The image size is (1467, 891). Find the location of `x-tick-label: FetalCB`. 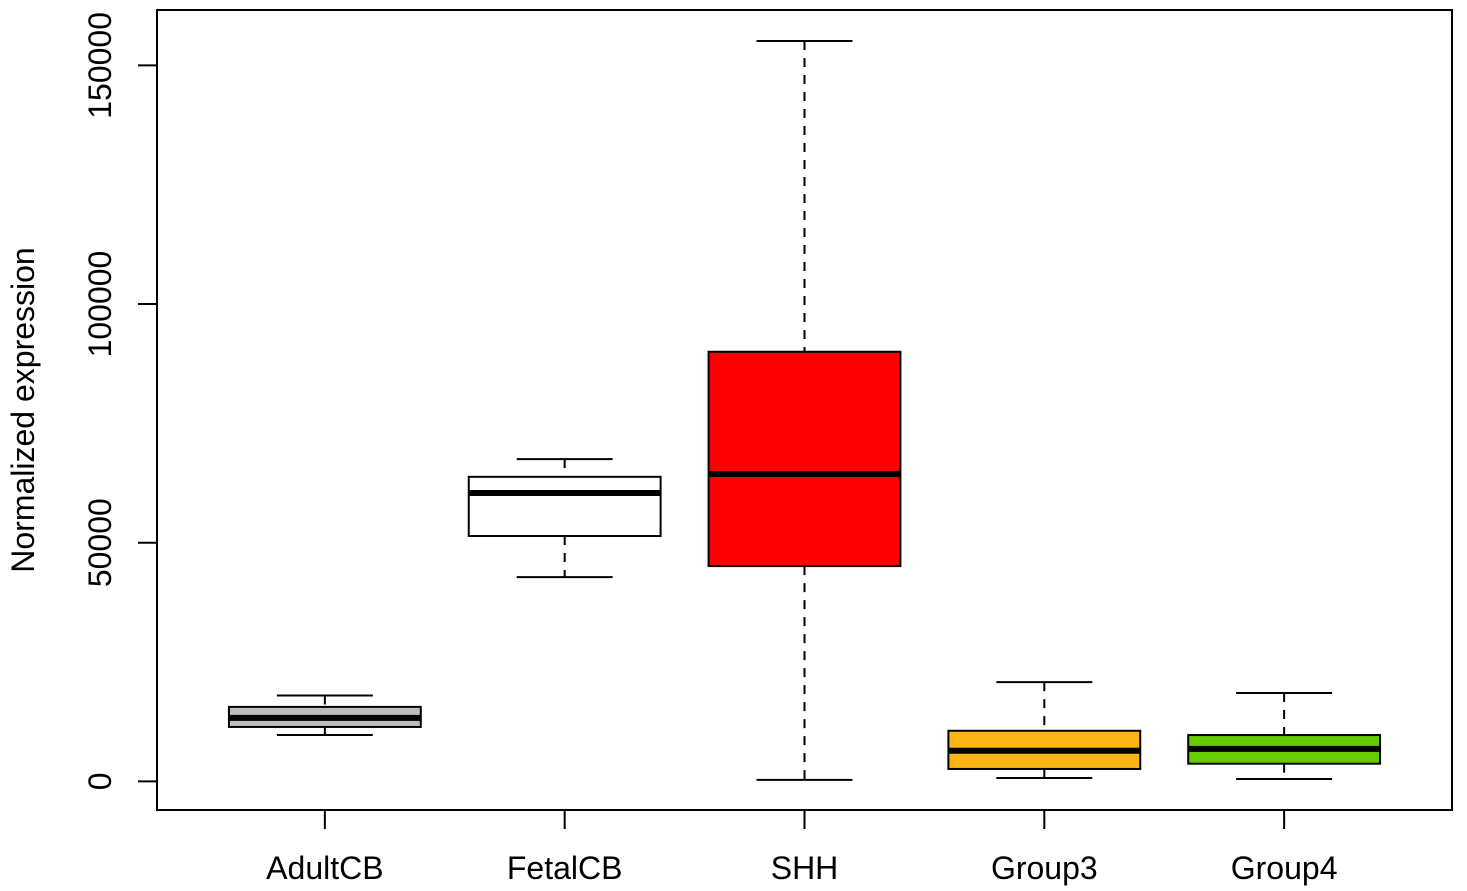

x-tick-label: FetalCB is located at coordinates (565, 868).